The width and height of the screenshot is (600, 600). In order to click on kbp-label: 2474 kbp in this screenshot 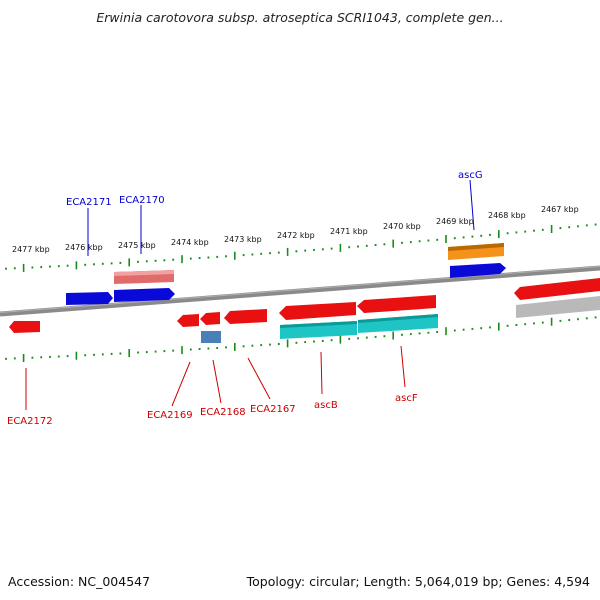, I will do `click(190, 242)`.